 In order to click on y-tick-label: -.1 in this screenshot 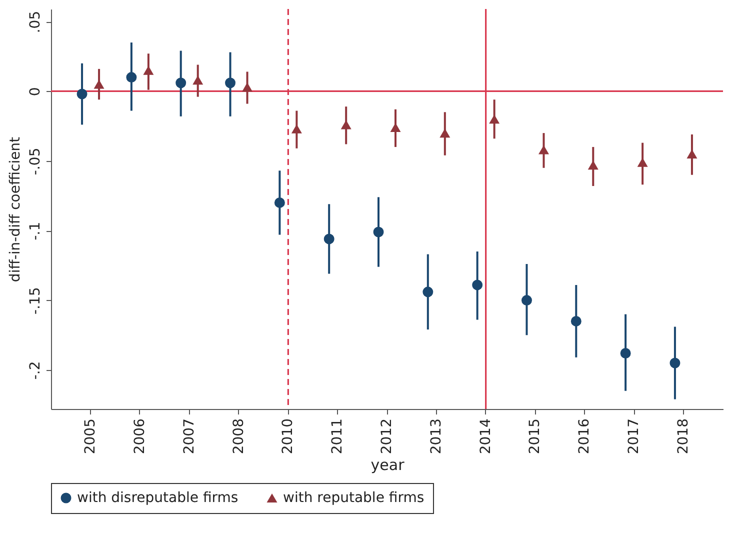, I will do `click(36, 231)`.